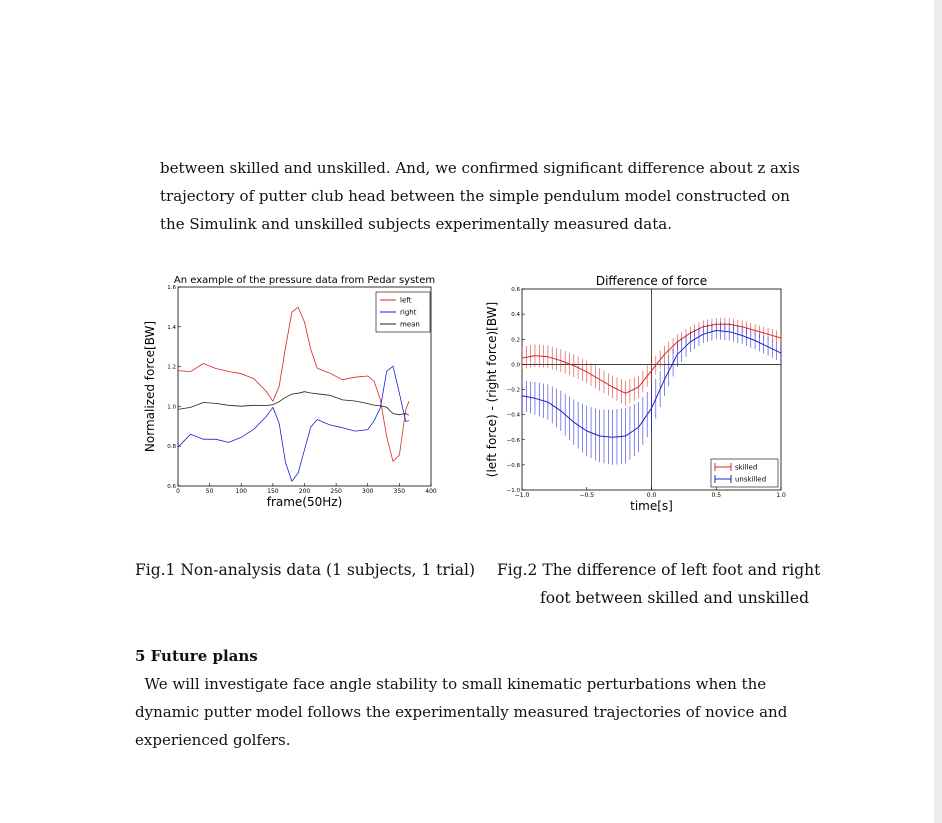 The image size is (942, 823). Describe the element at coordinates (492, 389) in the screenshot. I see `y-axis-label: (left force) - (right force)[BW]` at that location.